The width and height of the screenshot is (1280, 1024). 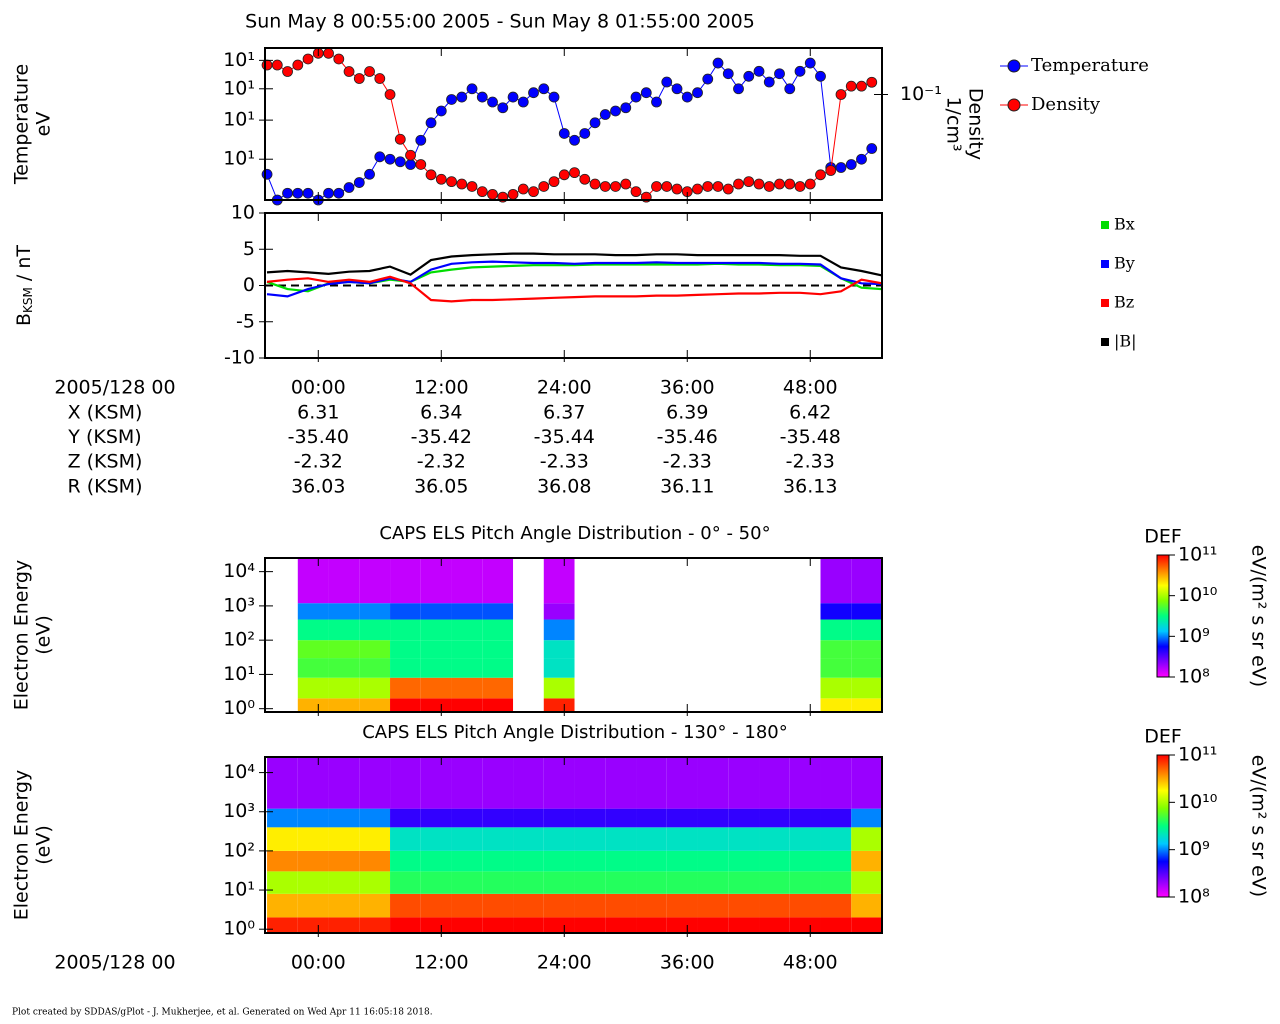 I want to click on y2-axis-label: 1/cm³, so click(x=954, y=123).